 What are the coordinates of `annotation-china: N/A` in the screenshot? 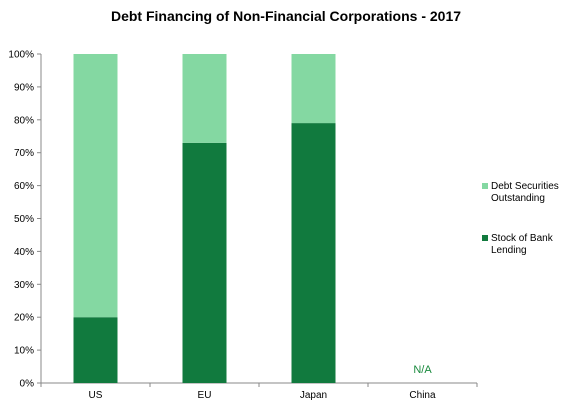 It's located at (422, 370).